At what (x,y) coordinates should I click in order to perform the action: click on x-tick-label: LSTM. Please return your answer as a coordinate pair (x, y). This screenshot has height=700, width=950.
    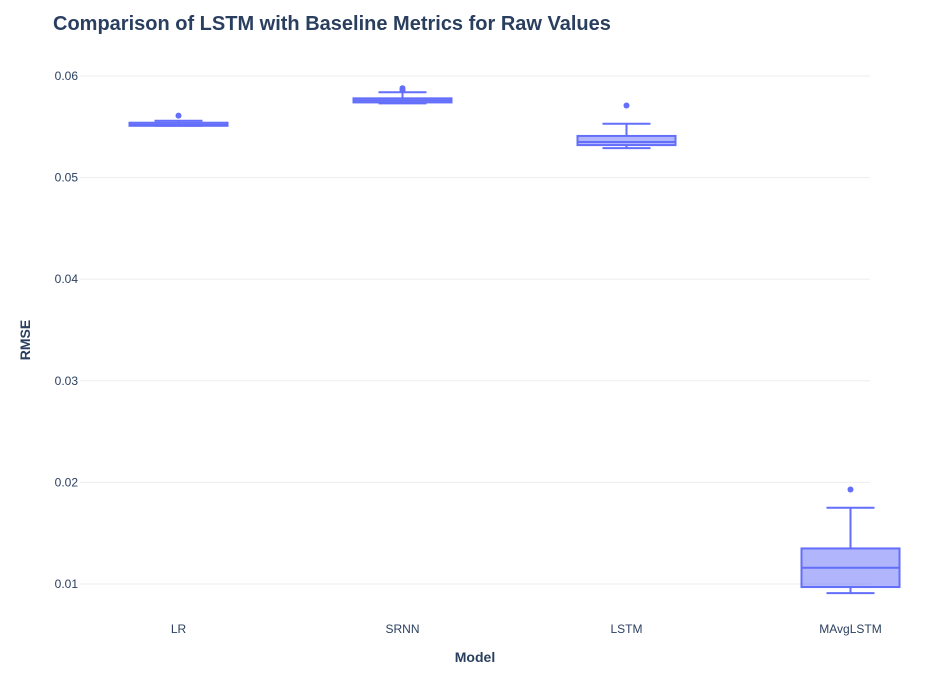
    Looking at the image, I should click on (626, 629).